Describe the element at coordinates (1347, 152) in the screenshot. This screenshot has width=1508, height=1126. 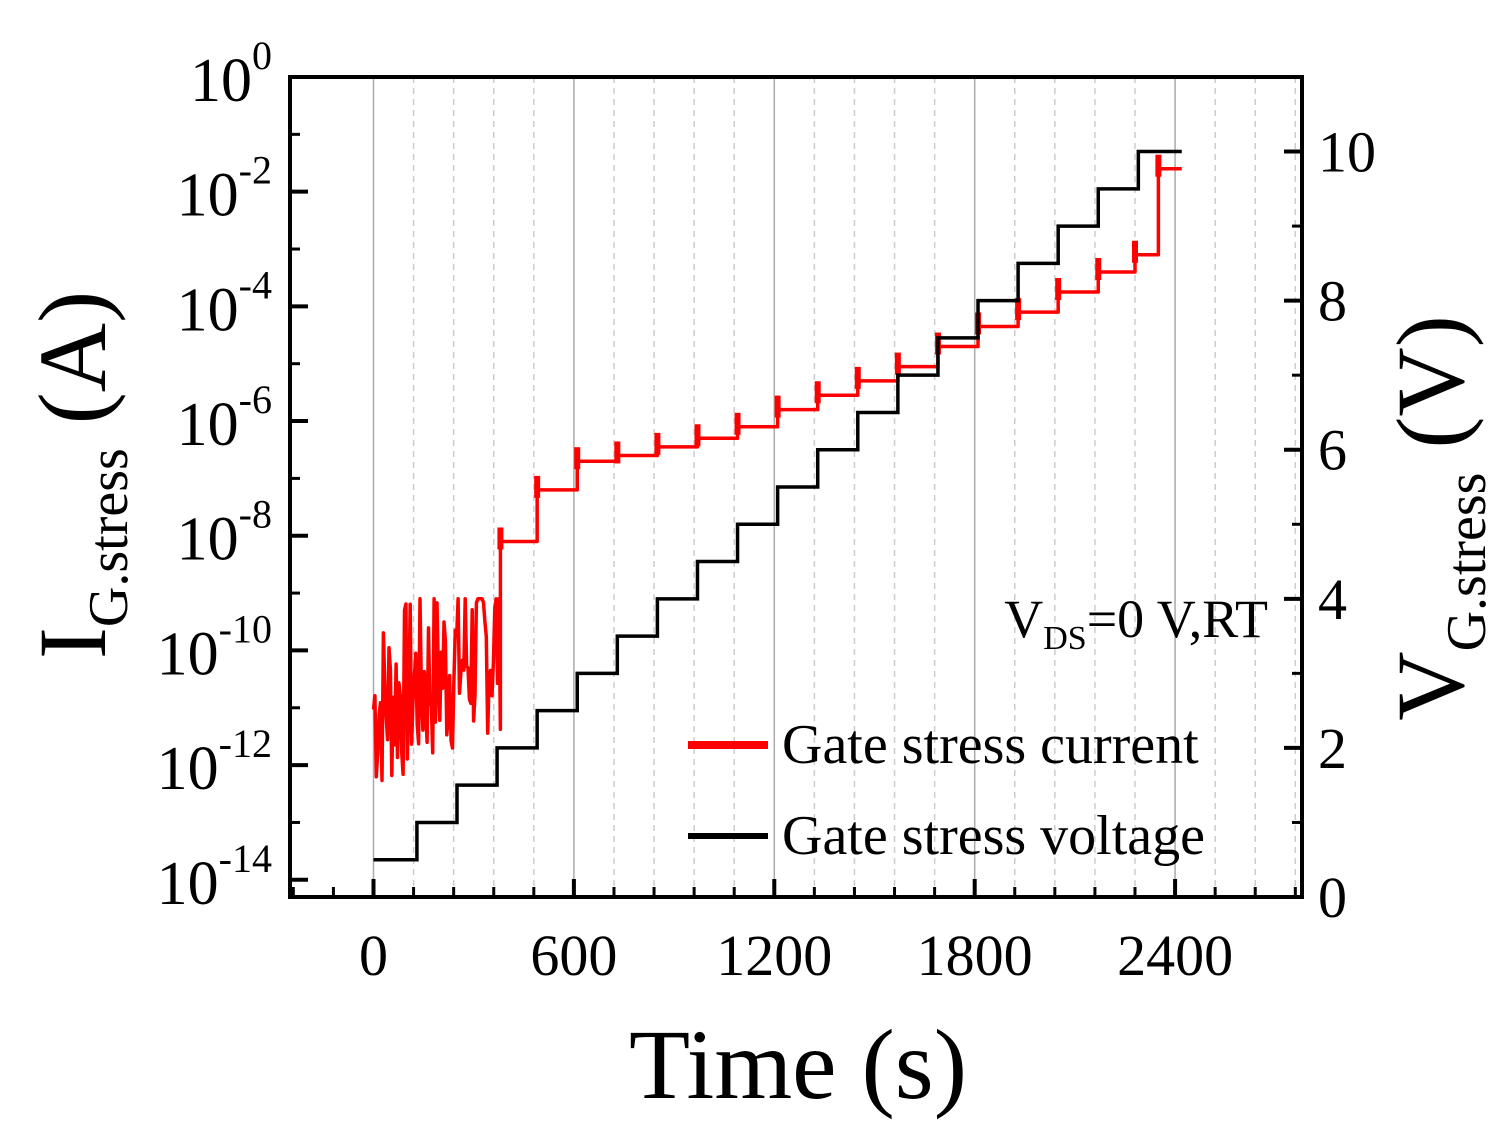
I see `right-tick-label: 10` at that location.